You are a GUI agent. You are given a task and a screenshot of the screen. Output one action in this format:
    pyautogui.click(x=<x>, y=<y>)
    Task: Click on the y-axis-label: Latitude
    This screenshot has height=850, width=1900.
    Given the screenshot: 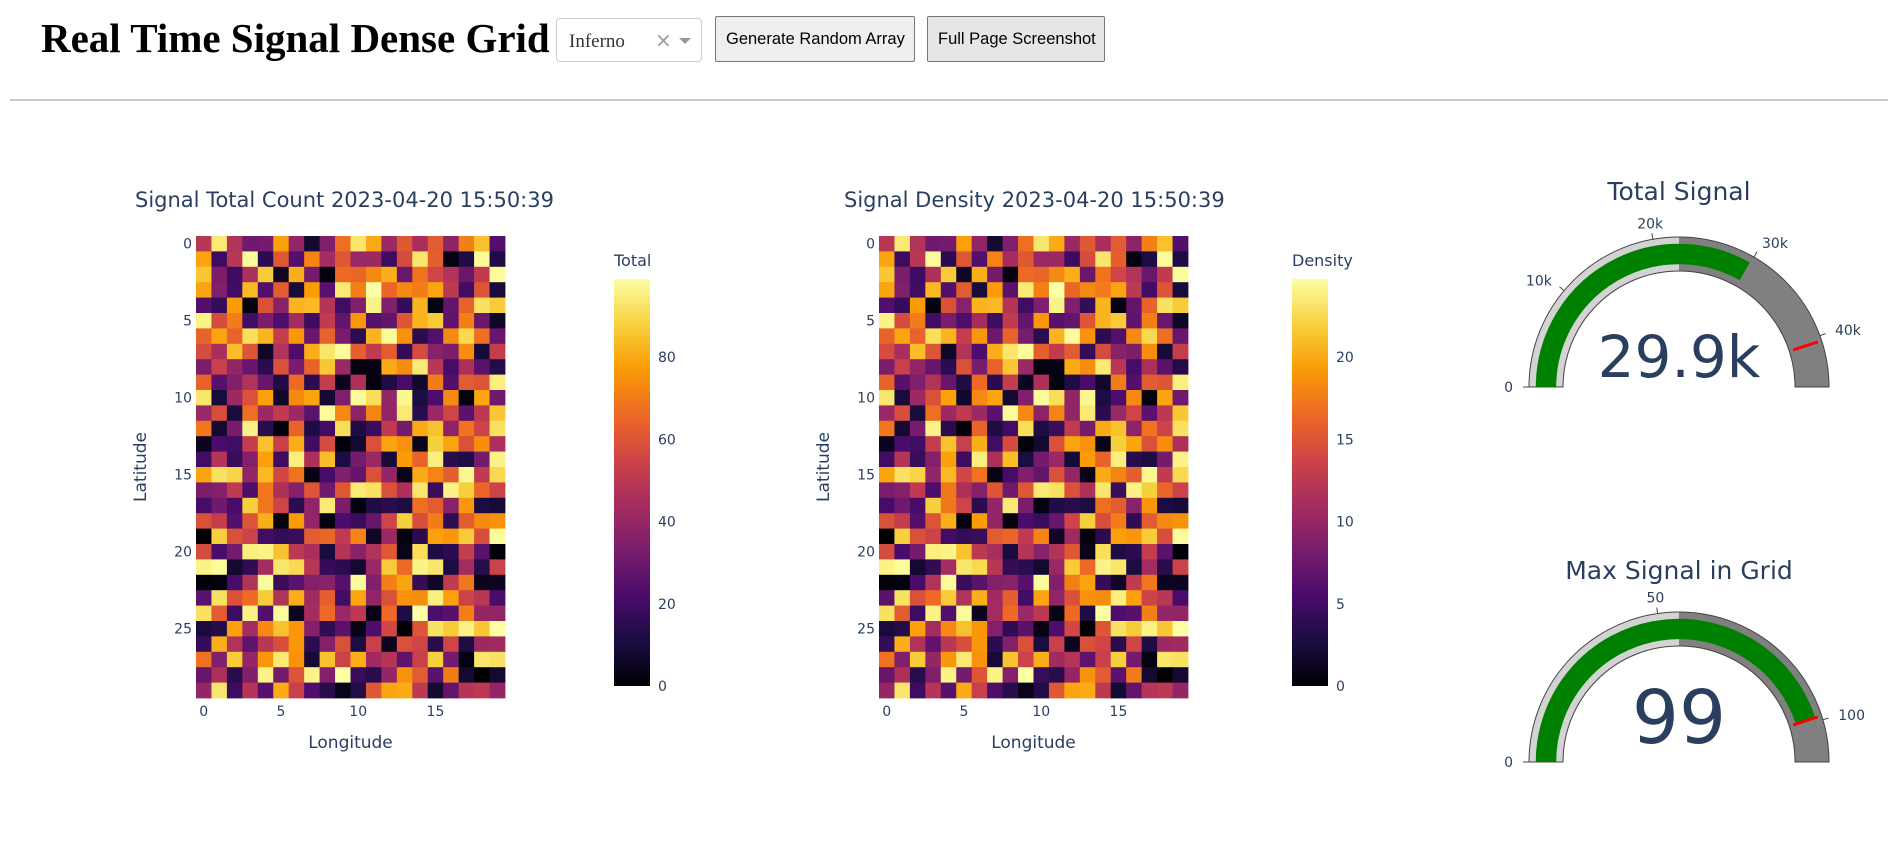 What is the action you would take?
    pyautogui.click(x=824, y=467)
    